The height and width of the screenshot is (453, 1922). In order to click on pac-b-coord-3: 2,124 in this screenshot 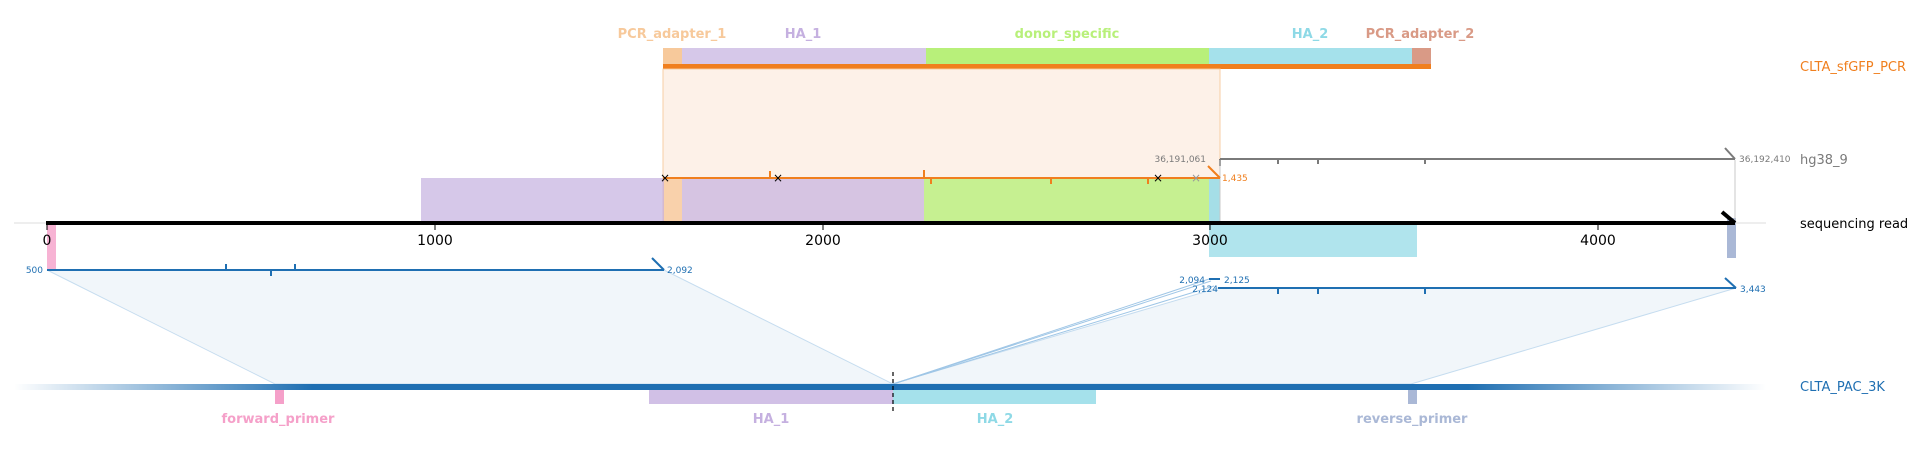, I will do `click(1205, 290)`.